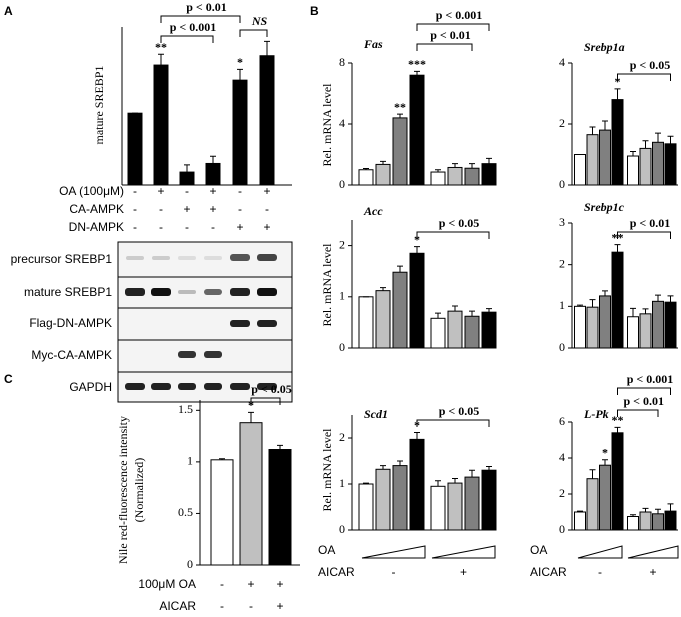 This screenshot has height=617, width=681. Describe the element at coordinates (314, 11) in the screenshot. I see `panel-letter: B` at that location.